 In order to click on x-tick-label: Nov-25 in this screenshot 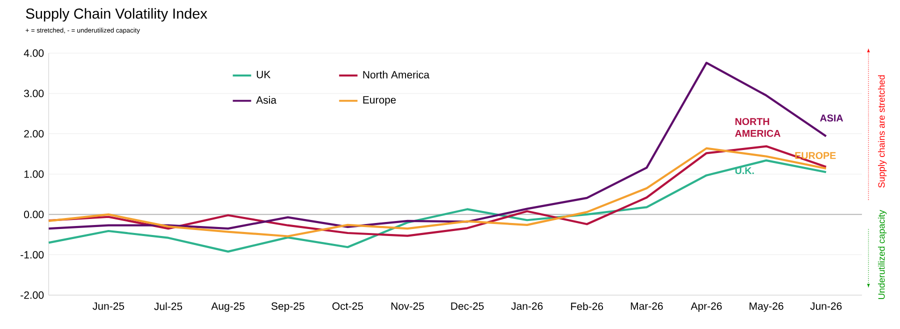, I will do `click(407, 306)`.